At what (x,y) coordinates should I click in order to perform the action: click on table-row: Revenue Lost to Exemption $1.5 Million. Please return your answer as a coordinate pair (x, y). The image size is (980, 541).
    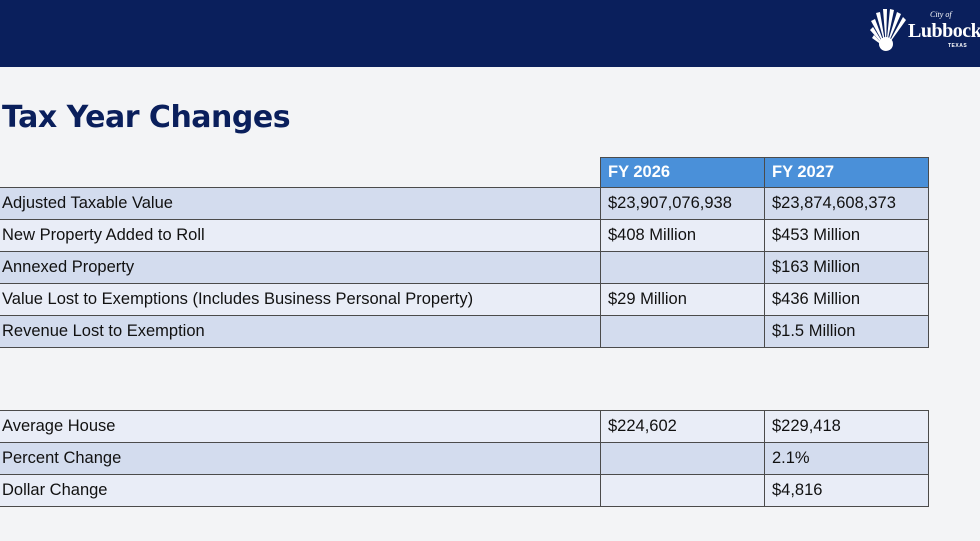
    Looking at the image, I should click on (464, 331).